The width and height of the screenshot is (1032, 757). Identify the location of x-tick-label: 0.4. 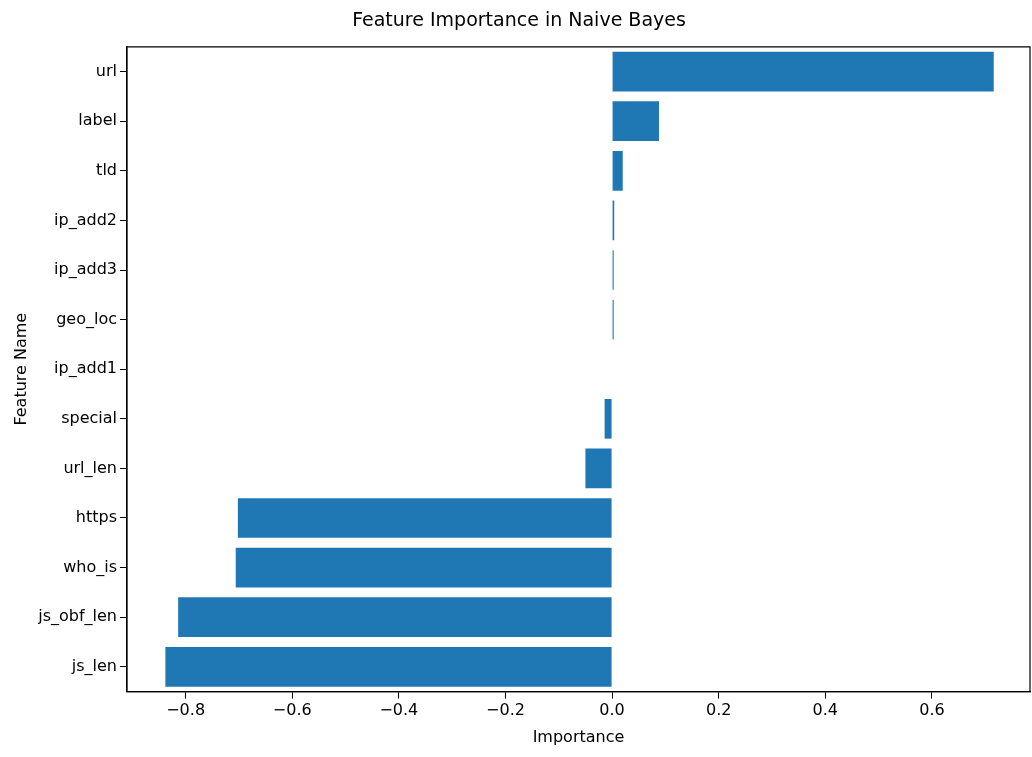
(825, 710).